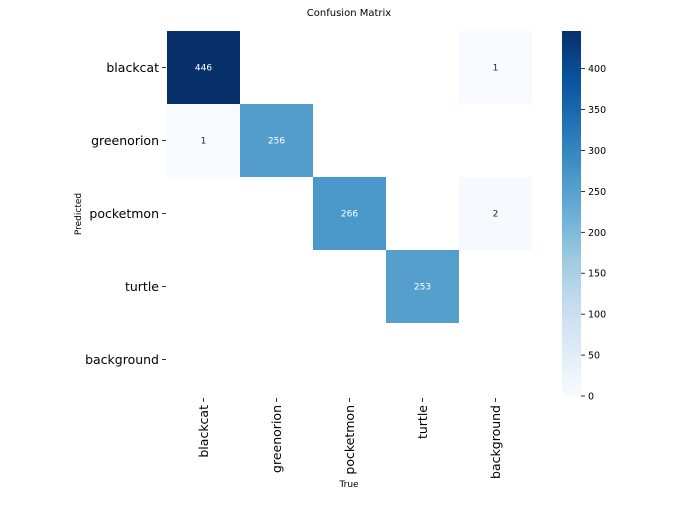  What do you see at coordinates (142, 286) in the screenshot?
I see `y-tick-label: turtle` at bounding box center [142, 286].